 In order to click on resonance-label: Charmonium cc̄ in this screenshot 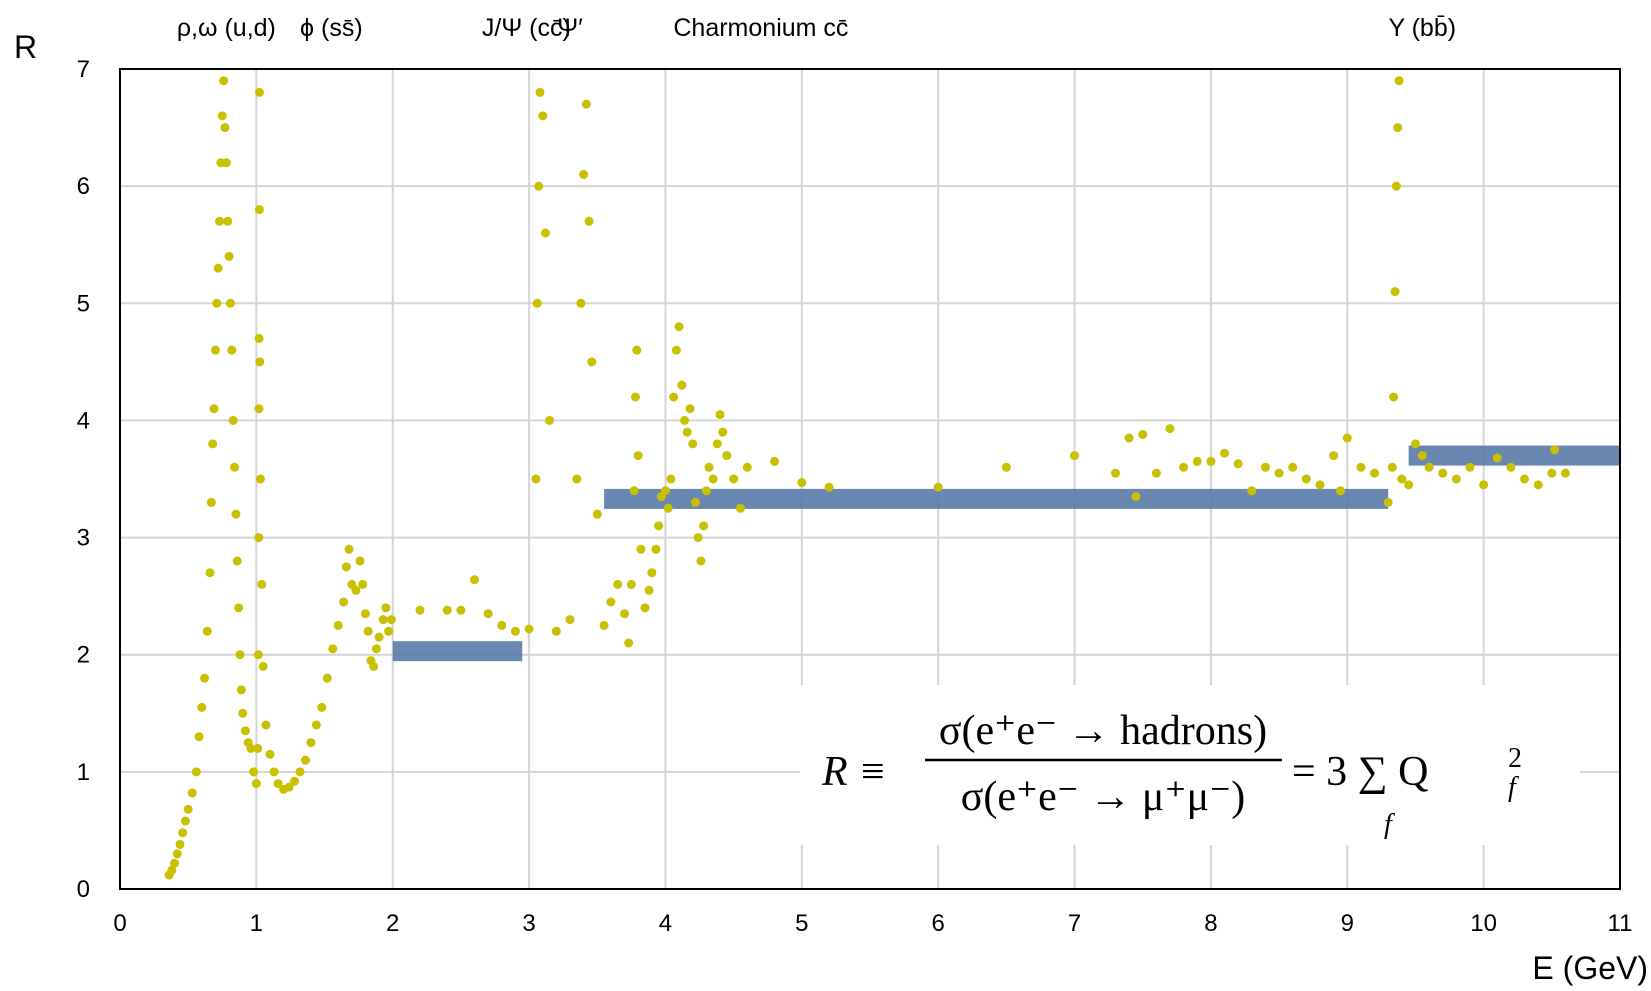, I will do `click(760, 28)`.